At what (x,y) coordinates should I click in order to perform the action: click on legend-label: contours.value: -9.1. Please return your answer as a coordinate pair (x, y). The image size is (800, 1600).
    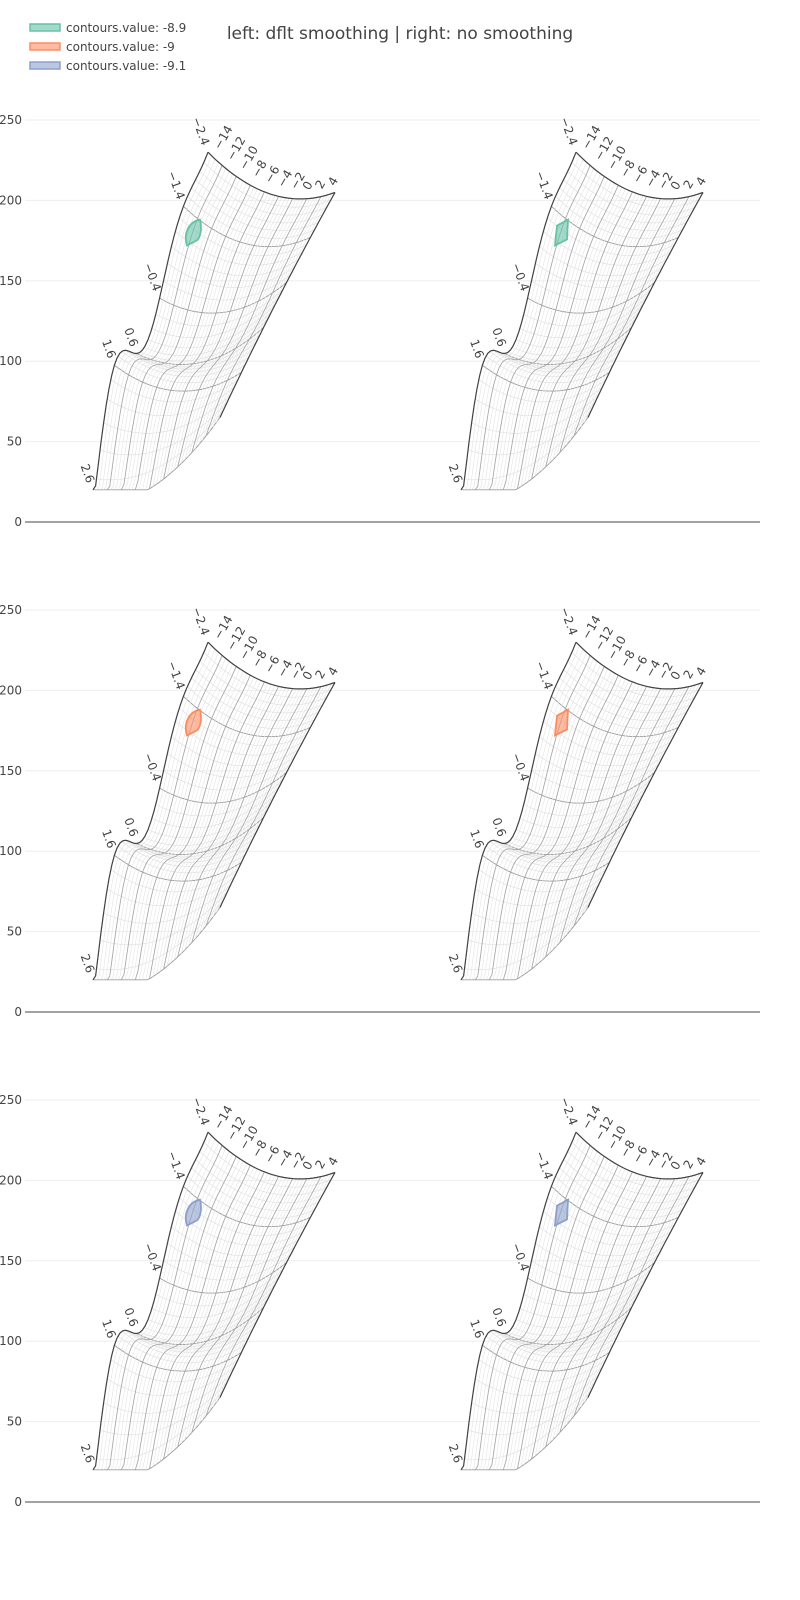
    Looking at the image, I should click on (126, 66).